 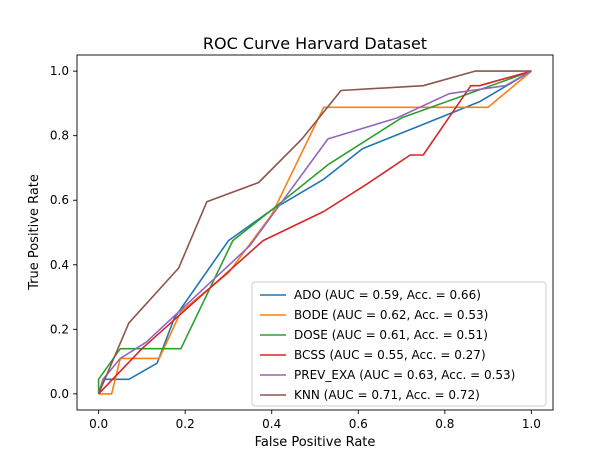 What do you see at coordinates (390, 355) in the screenshot?
I see `legend-label-3: BCSS (AUC = 0.55, Acc. = 0.27)` at bounding box center [390, 355].